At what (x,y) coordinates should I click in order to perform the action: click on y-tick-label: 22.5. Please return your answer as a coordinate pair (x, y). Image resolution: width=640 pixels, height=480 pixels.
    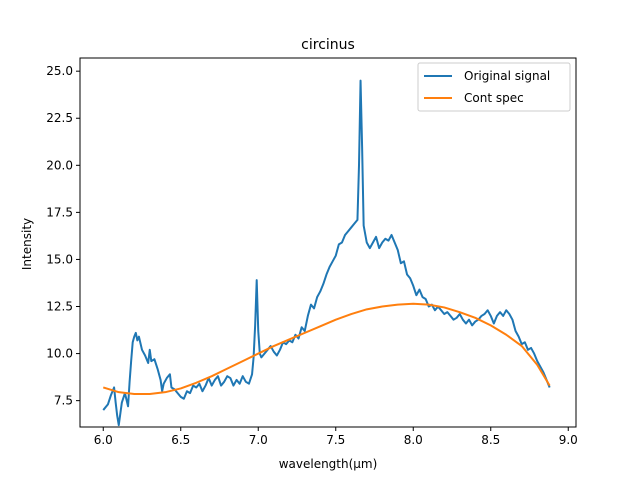
    Looking at the image, I should click on (59, 118).